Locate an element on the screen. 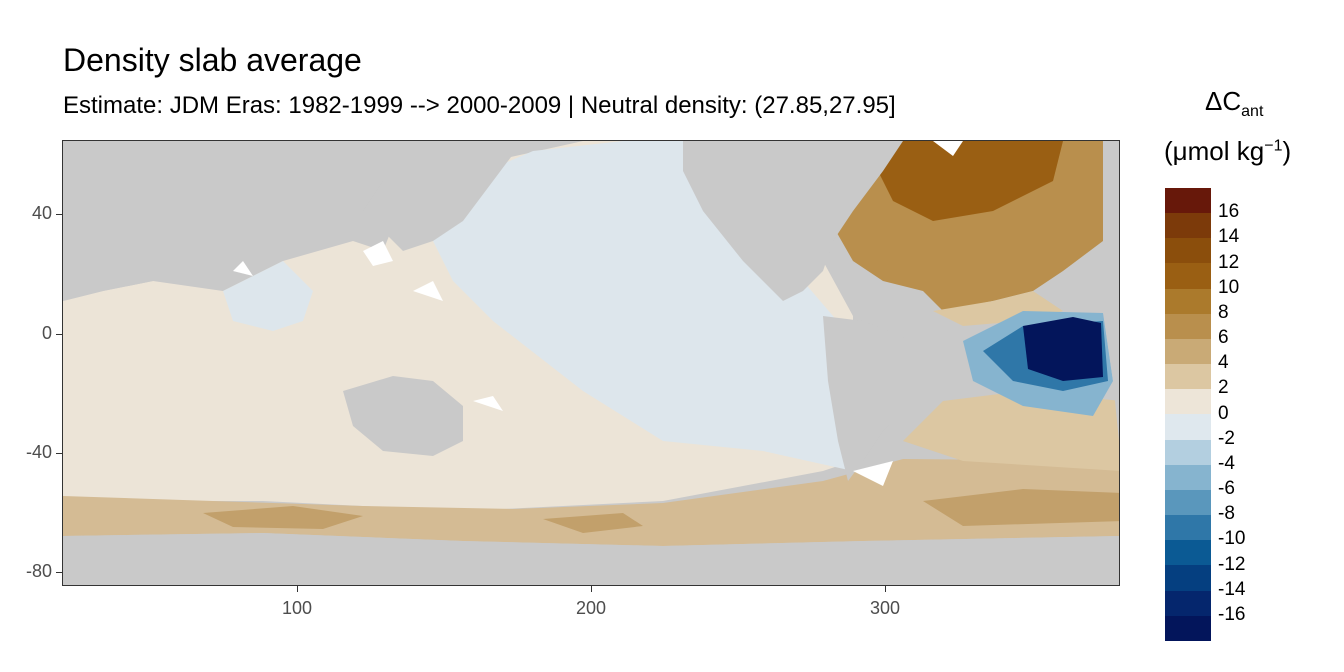 The height and width of the screenshot is (672, 1344). legend-label: 6 is located at coordinates (1223, 337).